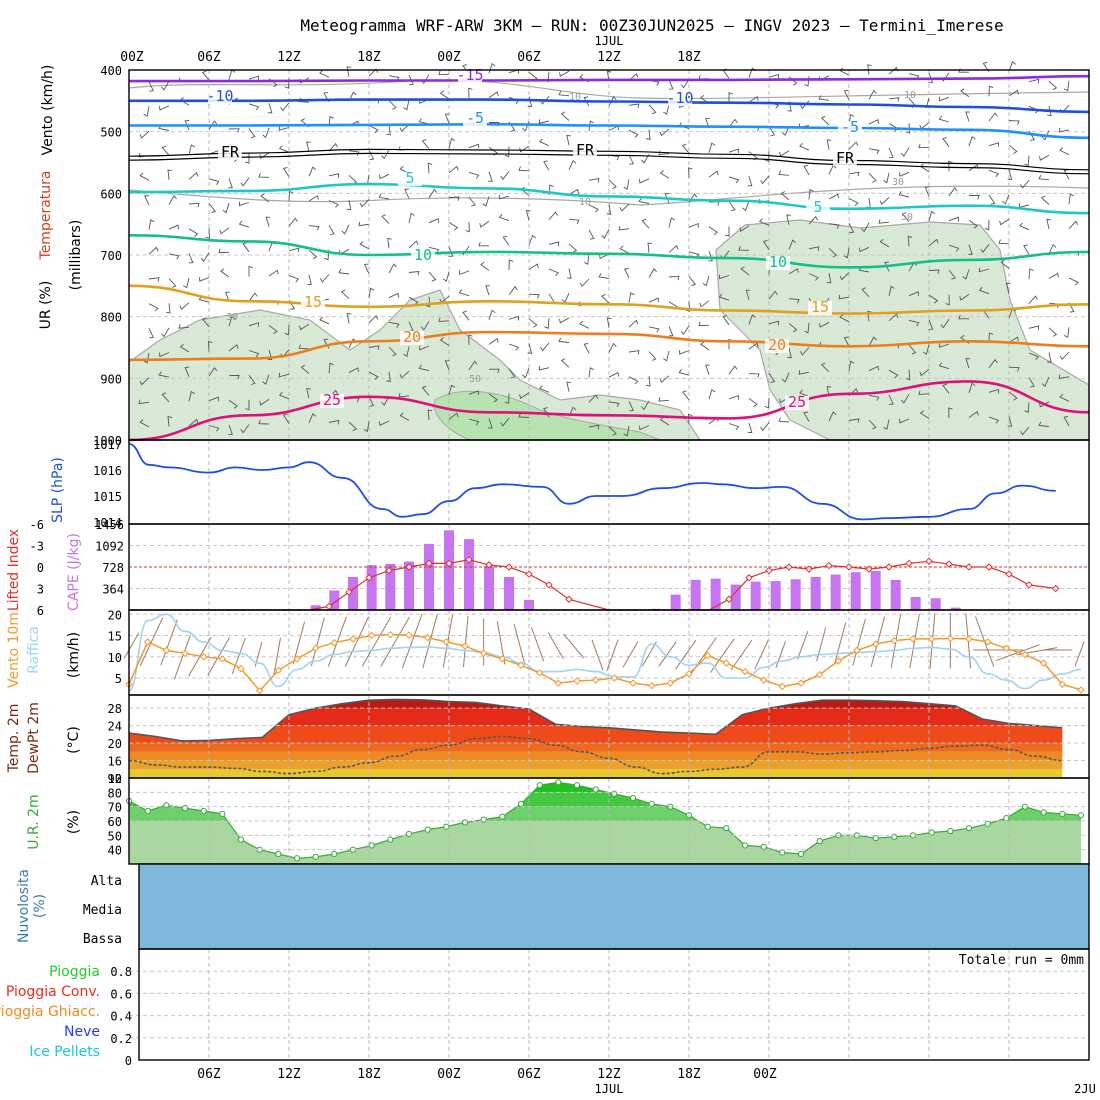 The width and height of the screenshot is (1100, 1100). Describe the element at coordinates (34, 738) in the screenshot. I see `ylabel-dewpt2m: DewPt 2m` at that location.